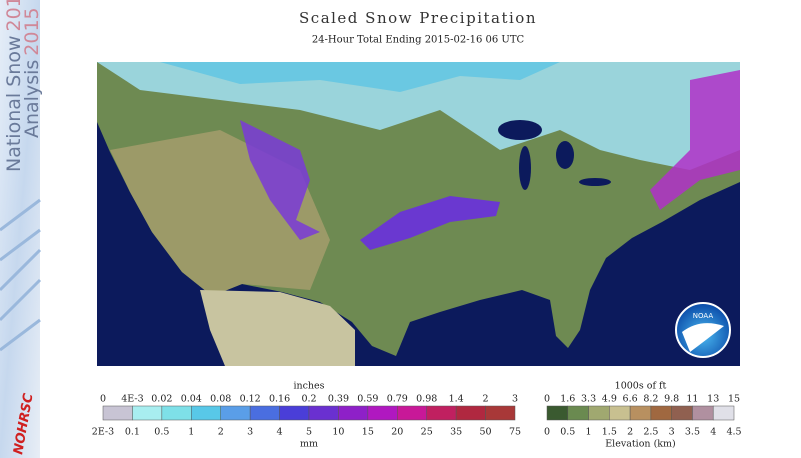 This screenshot has width=801, height=458. I want to click on snow-midwest, so click(430, 223).